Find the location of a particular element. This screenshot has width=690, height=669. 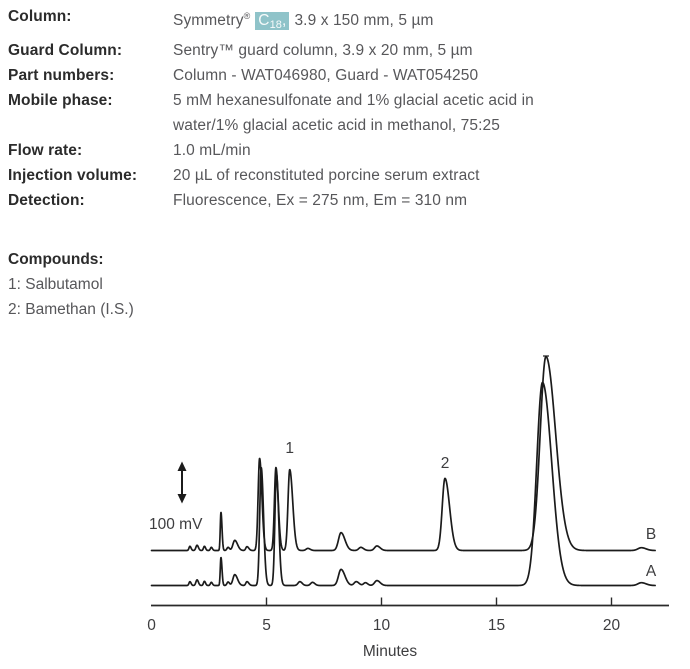

method-label: Part numbers: is located at coordinates (61, 75).